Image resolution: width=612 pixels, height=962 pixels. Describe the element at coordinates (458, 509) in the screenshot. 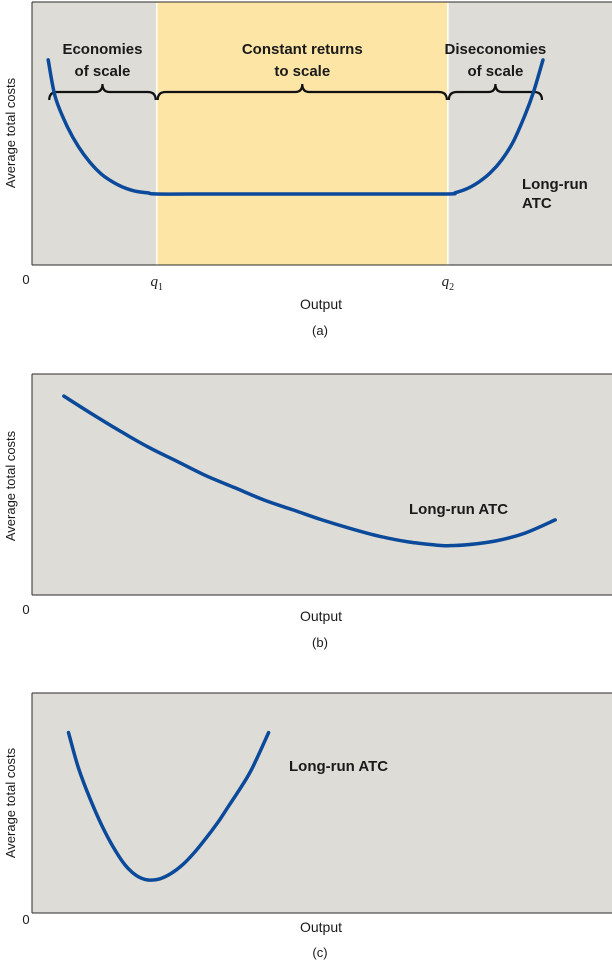

I see `series-label-b: Long-run ATC` at that location.